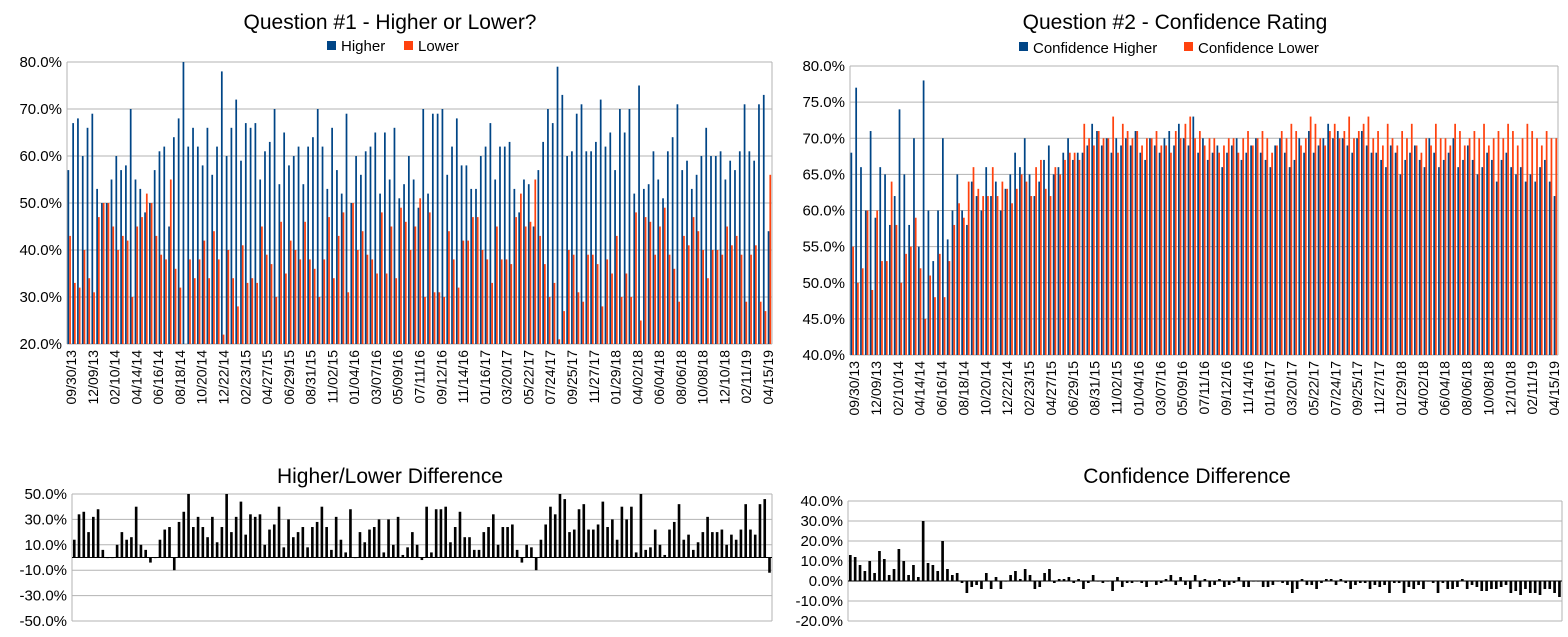  I want to click on q1-xtick-label: 02/11/19, so click(746, 377).